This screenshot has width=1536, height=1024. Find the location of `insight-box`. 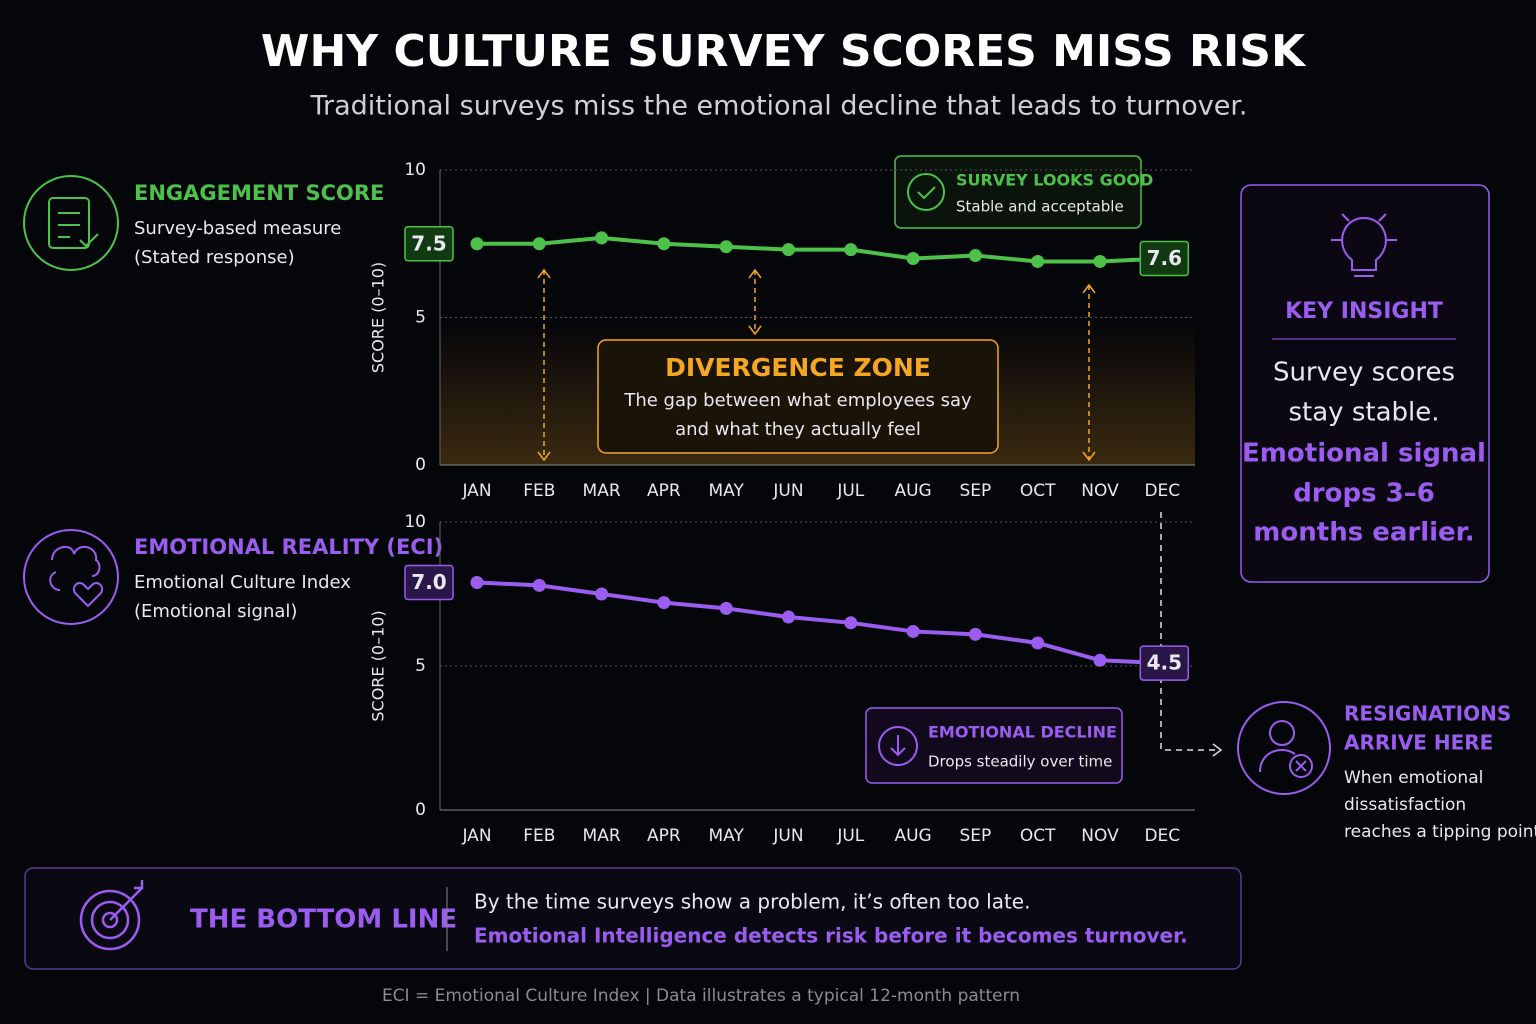

insight-box is located at coordinates (1365, 383).